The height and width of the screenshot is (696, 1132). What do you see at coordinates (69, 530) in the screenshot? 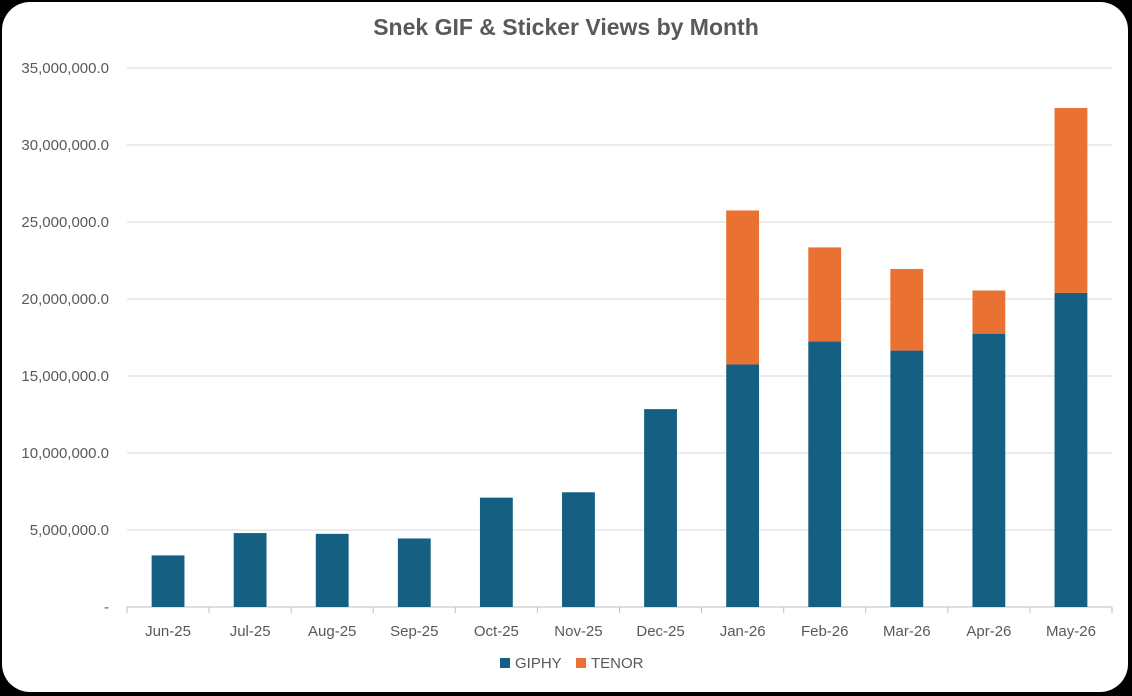
I see `y-tick-label: 5,000,000.0` at bounding box center [69, 530].